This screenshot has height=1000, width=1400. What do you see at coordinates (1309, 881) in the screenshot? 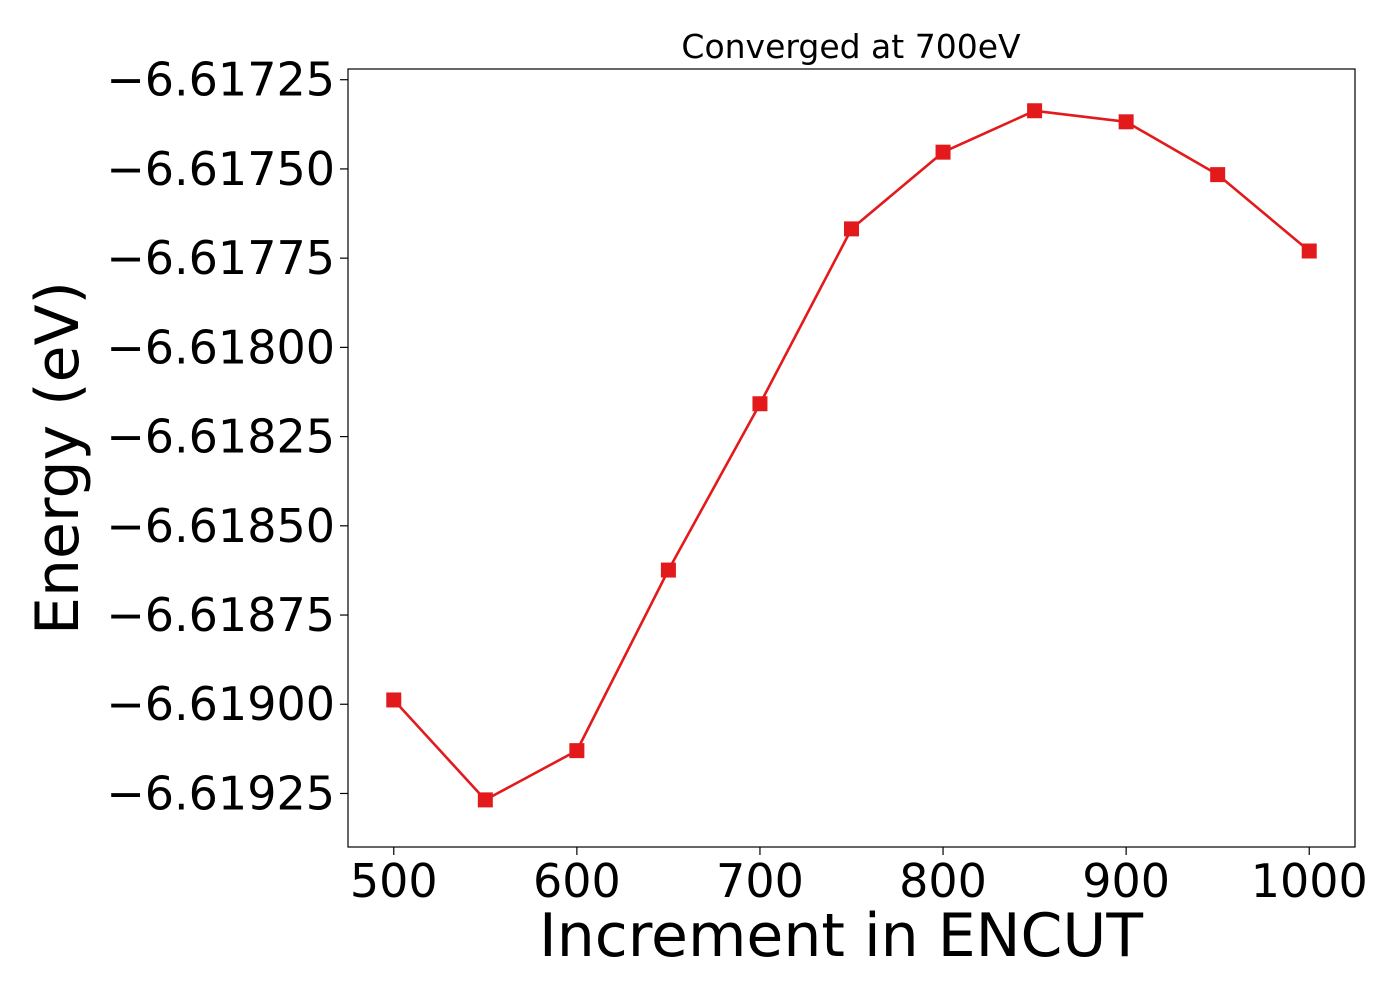
I see `x-tick-label: 1000` at bounding box center [1309, 881].